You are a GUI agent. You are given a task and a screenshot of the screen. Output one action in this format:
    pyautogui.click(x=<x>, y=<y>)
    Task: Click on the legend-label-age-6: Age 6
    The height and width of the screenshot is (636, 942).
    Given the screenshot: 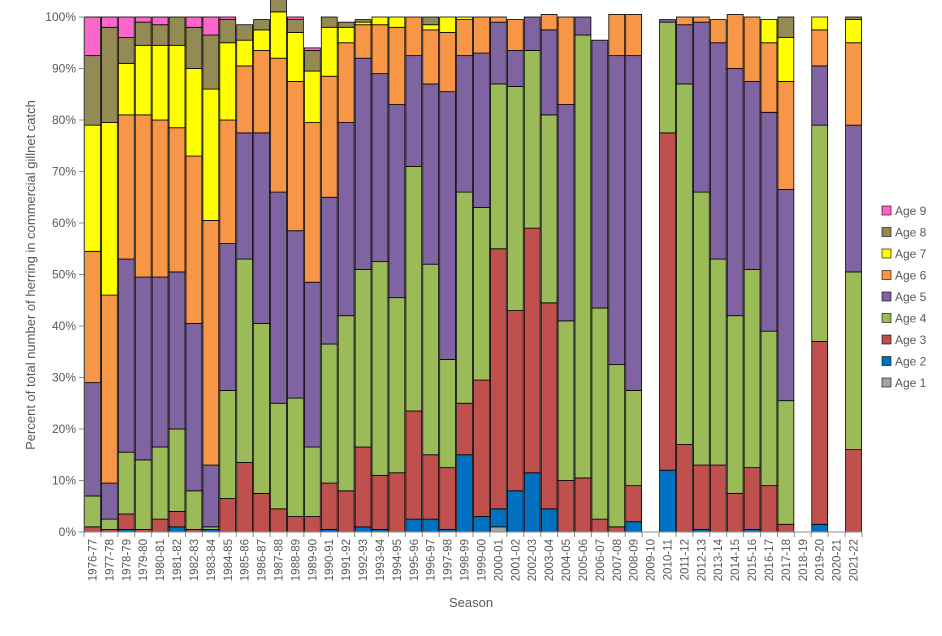 What is the action you would take?
    pyautogui.click(x=911, y=276)
    